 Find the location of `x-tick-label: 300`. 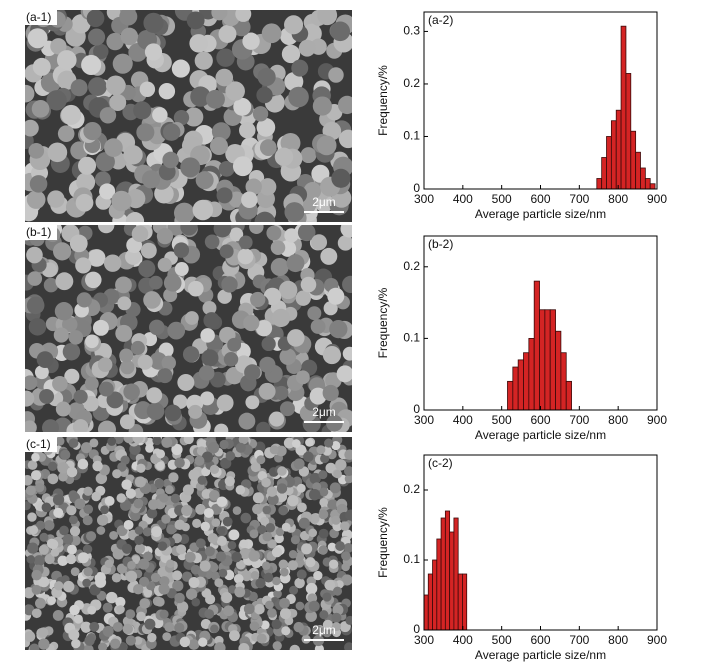

x-tick-label: 300 is located at coordinates (424, 199).